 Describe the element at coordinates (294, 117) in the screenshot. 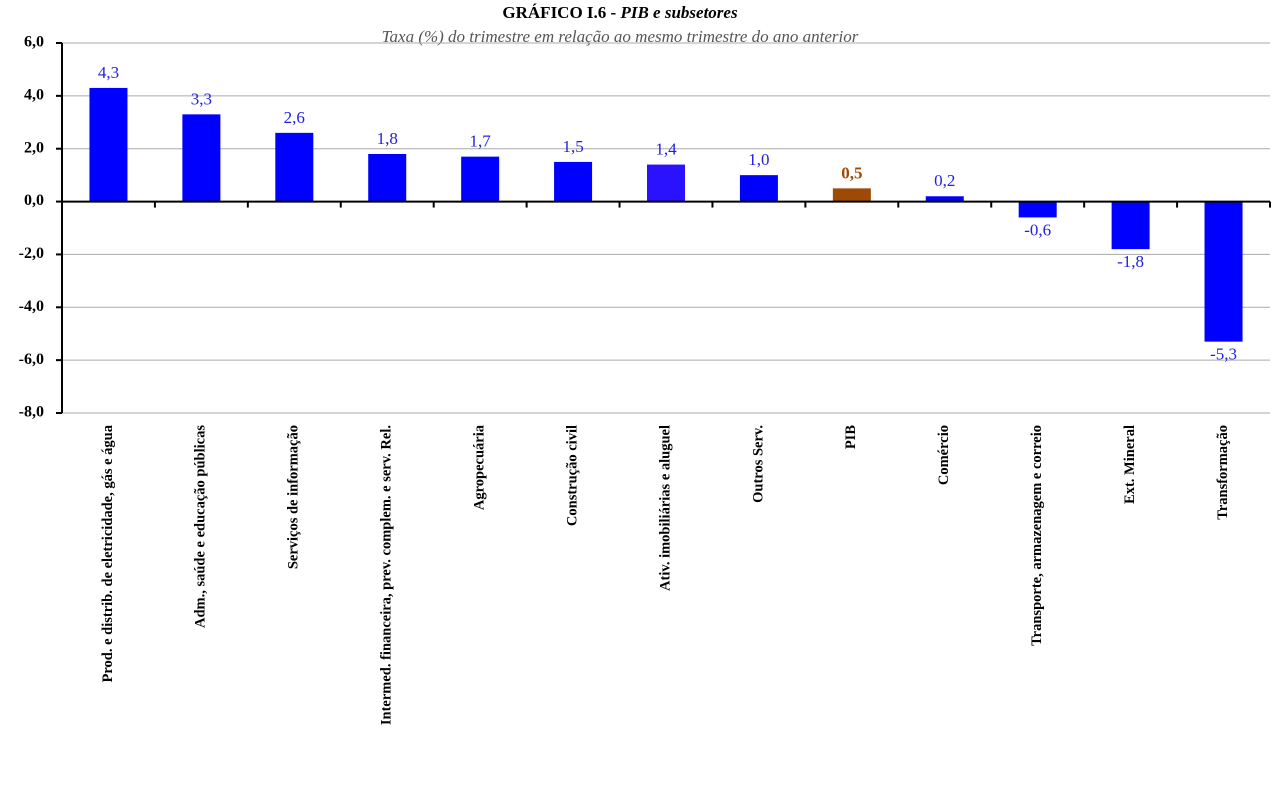

I see `value-label: 2,6` at that location.